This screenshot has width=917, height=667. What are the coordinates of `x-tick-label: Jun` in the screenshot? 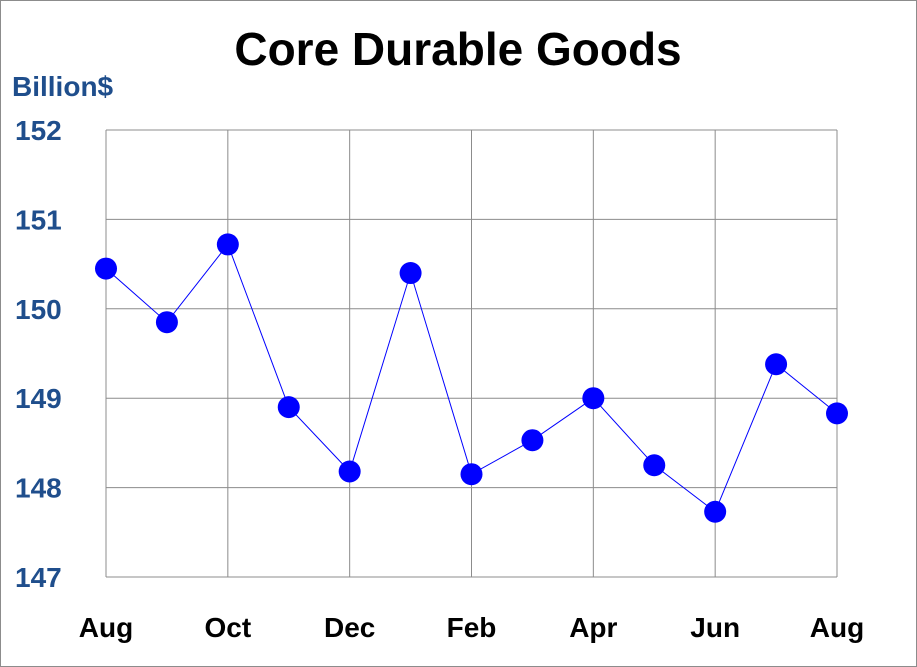 It's located at (715, 627).